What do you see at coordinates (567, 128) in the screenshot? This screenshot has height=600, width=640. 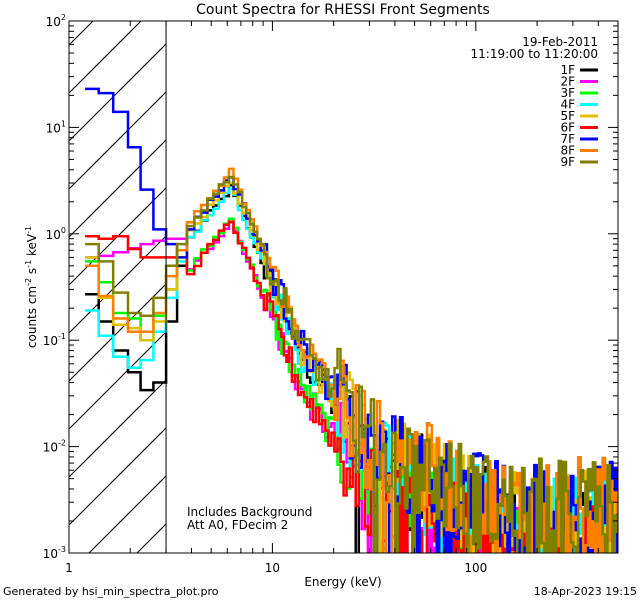 I see `legend-label: 6F` at bounding box center [567, 128].